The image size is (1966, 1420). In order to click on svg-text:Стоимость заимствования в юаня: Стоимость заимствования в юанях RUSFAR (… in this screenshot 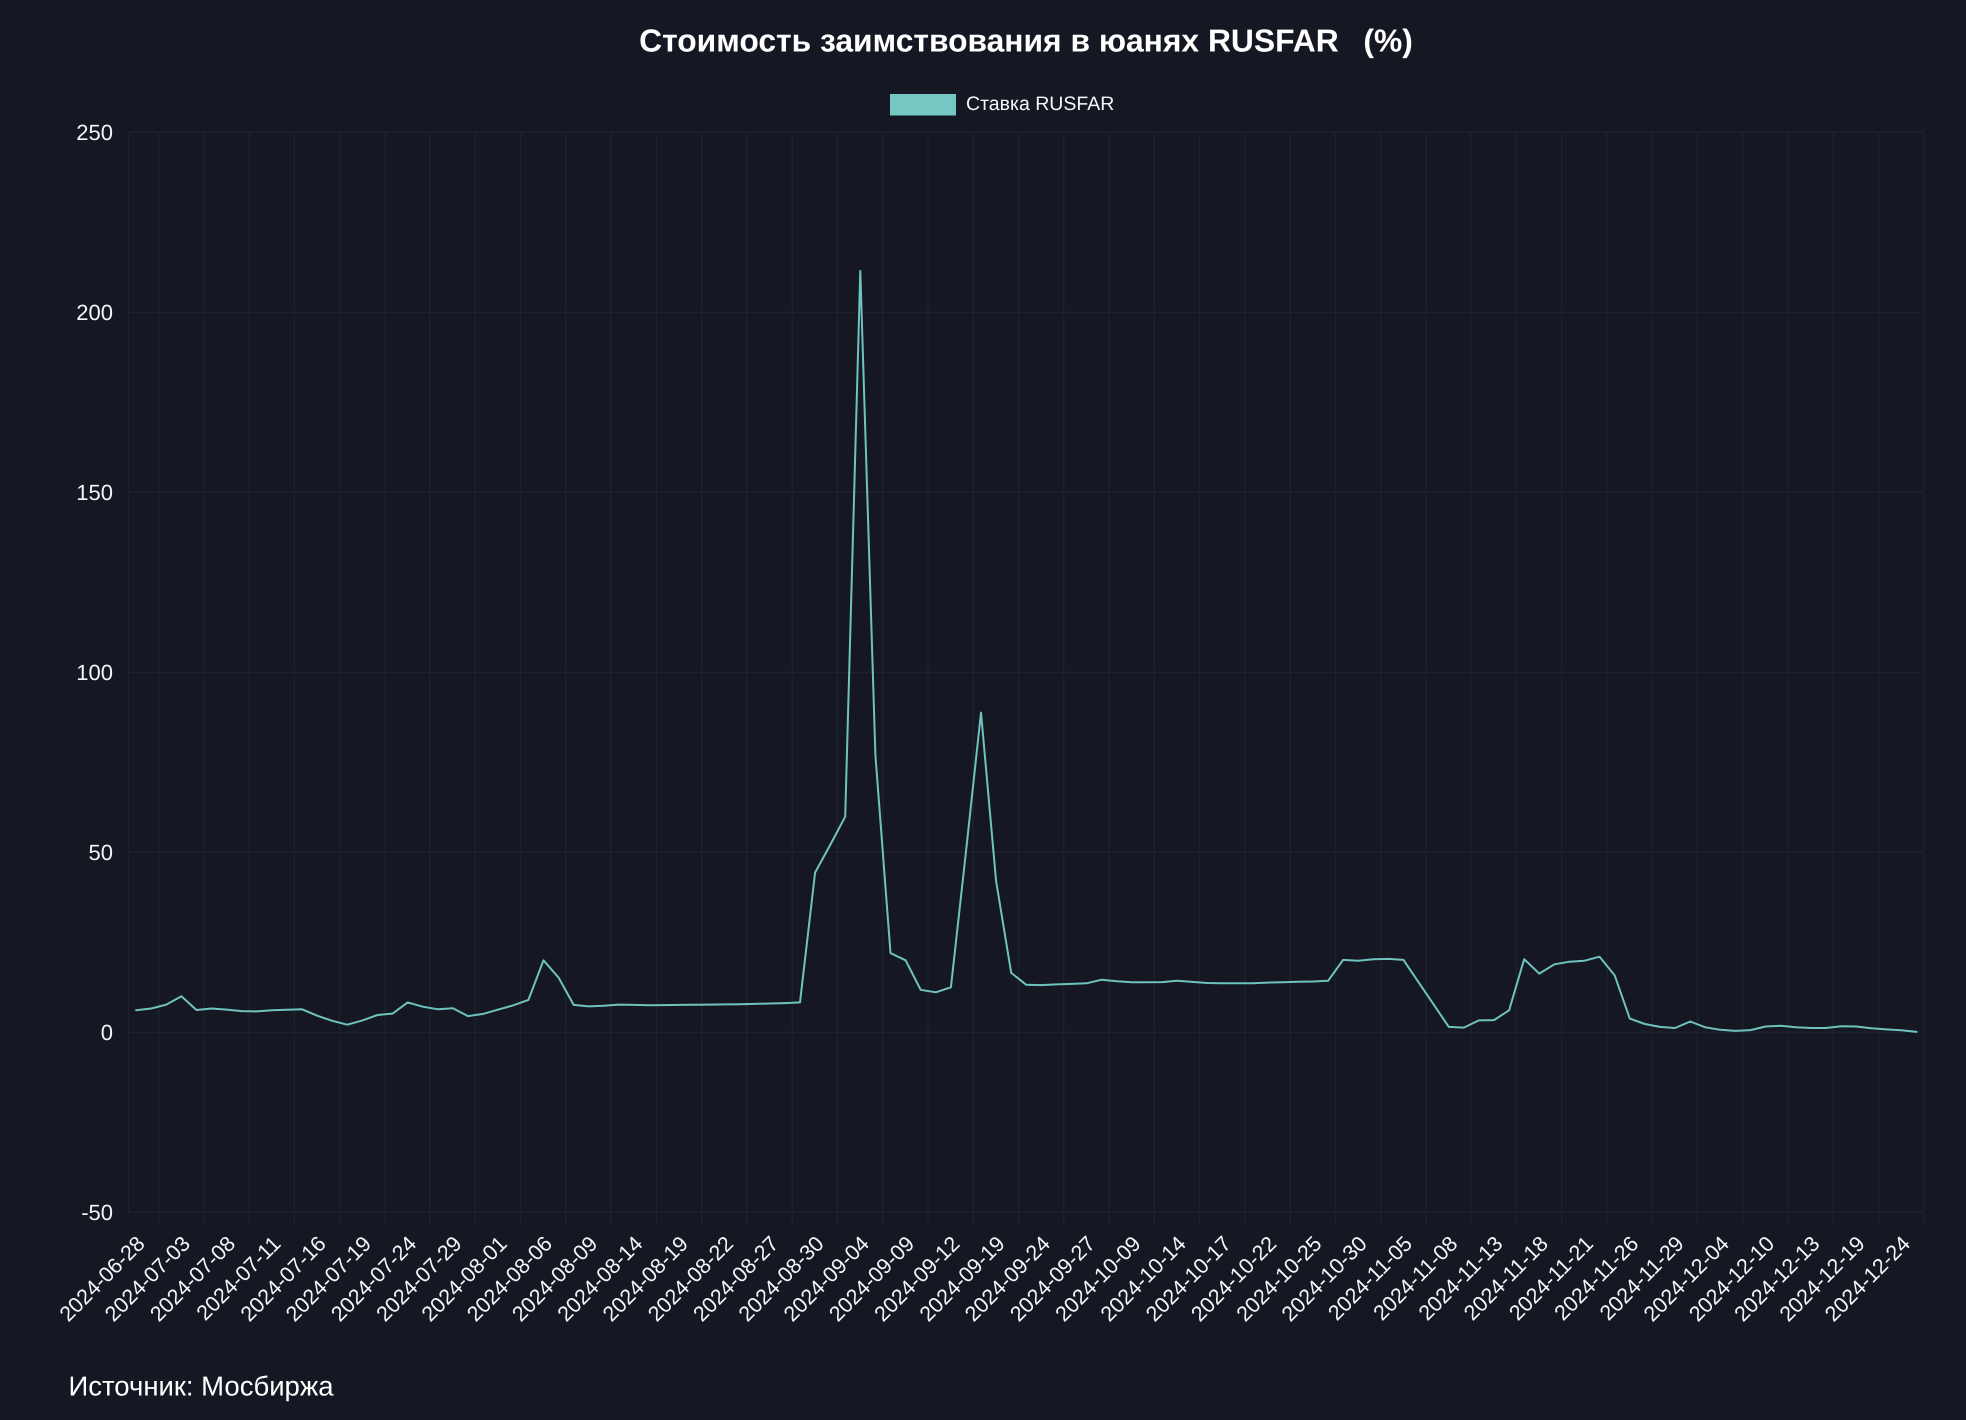, I will do `click(1026, 41)`.